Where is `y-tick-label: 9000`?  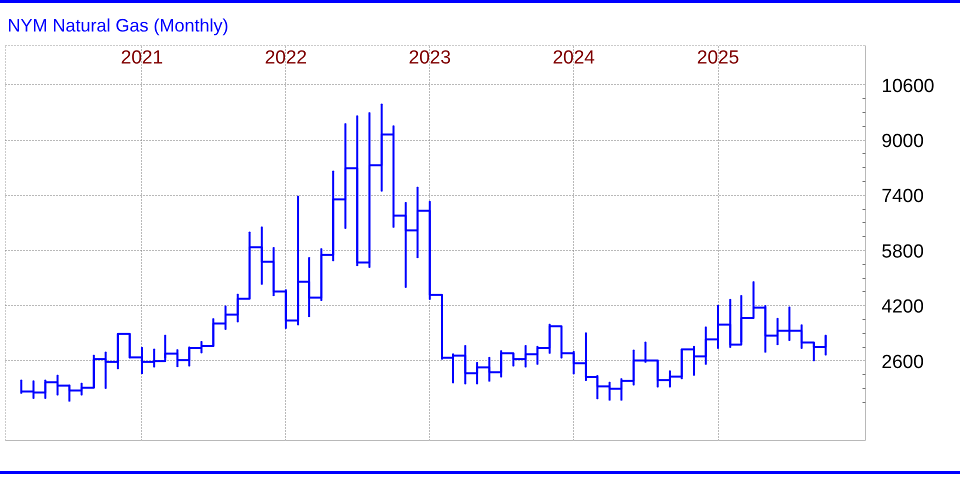
y-tick-label: 9000 is located at coordinates (903, 141).